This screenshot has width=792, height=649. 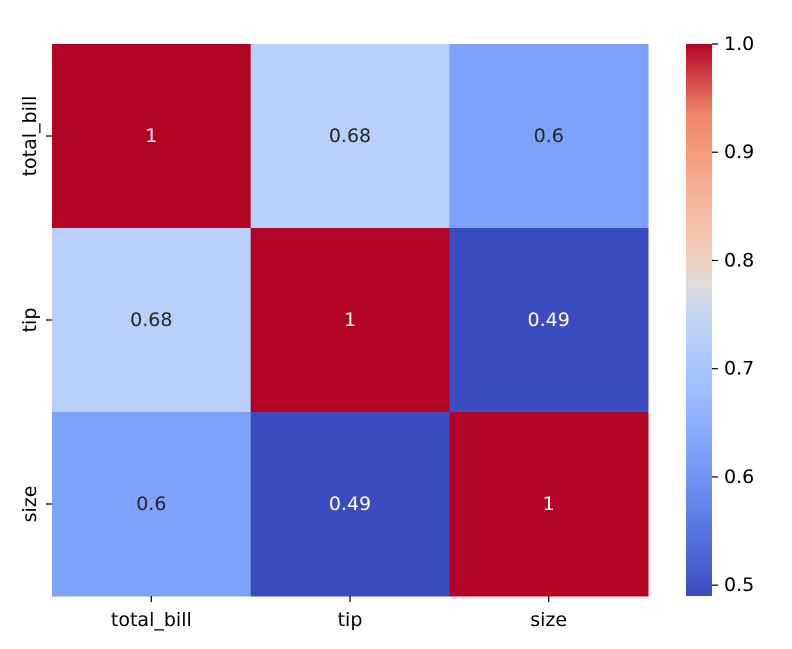 I want to click on y-tick-label: total_bill, so click(x=30, y=136).